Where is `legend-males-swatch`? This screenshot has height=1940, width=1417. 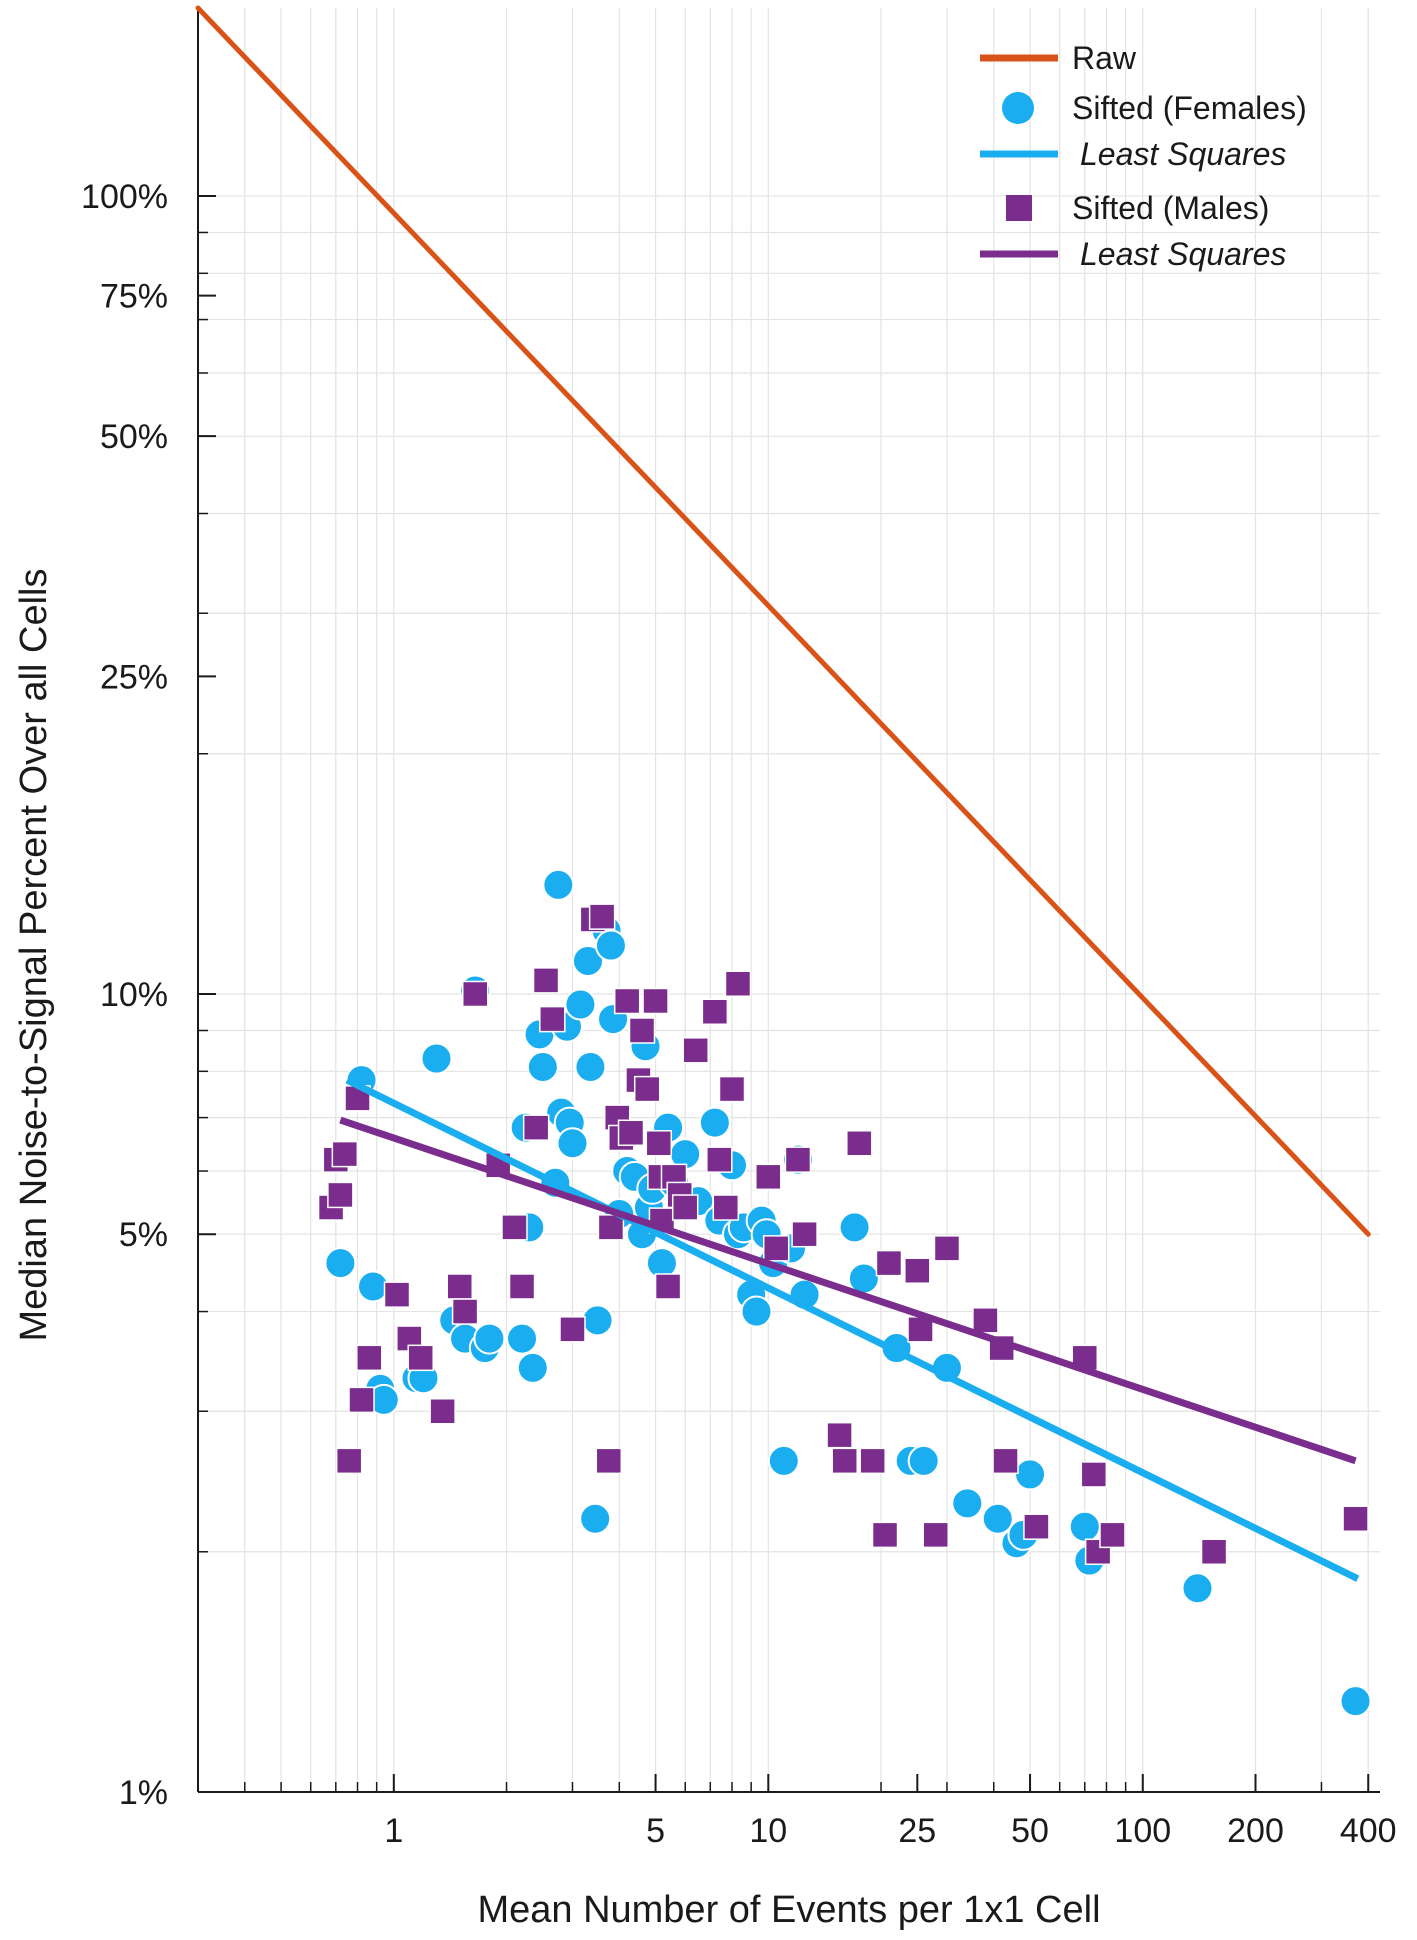 legend-males-swatch is located at coordinates (1019, 208).